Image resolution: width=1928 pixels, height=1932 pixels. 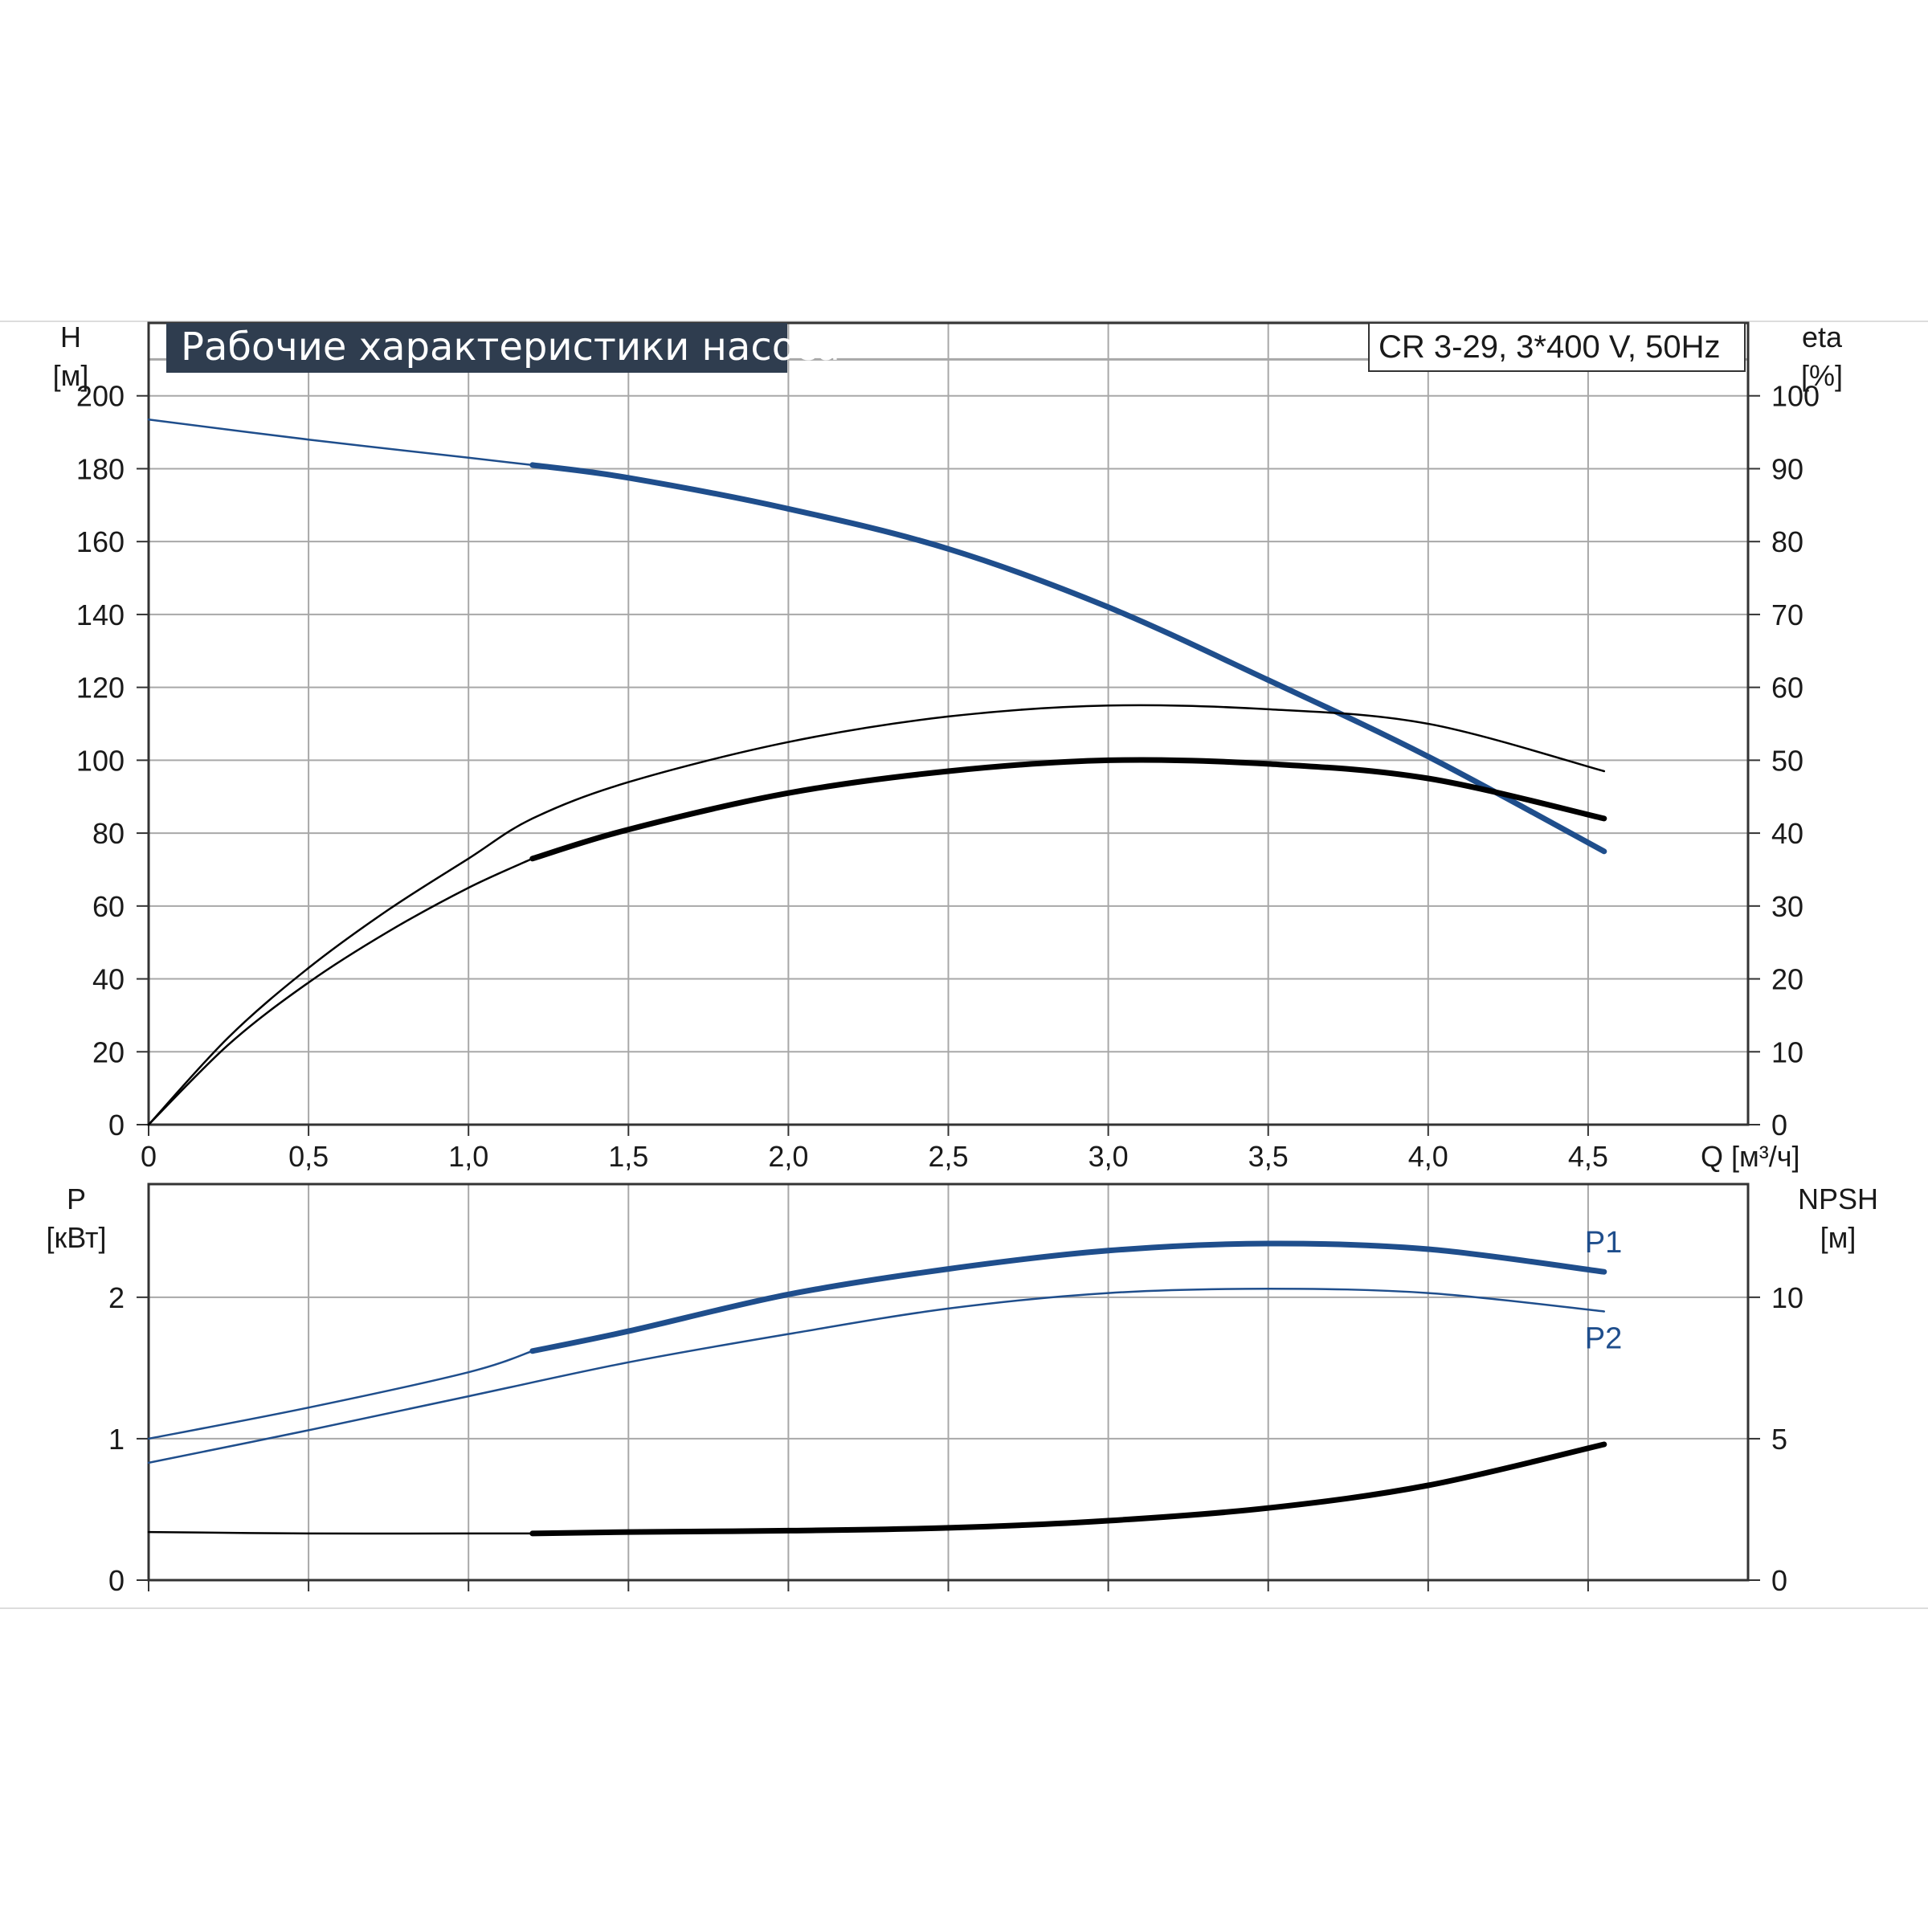 I want to click on q-tick-label: 4,5, so click(x=1588, y=1156).